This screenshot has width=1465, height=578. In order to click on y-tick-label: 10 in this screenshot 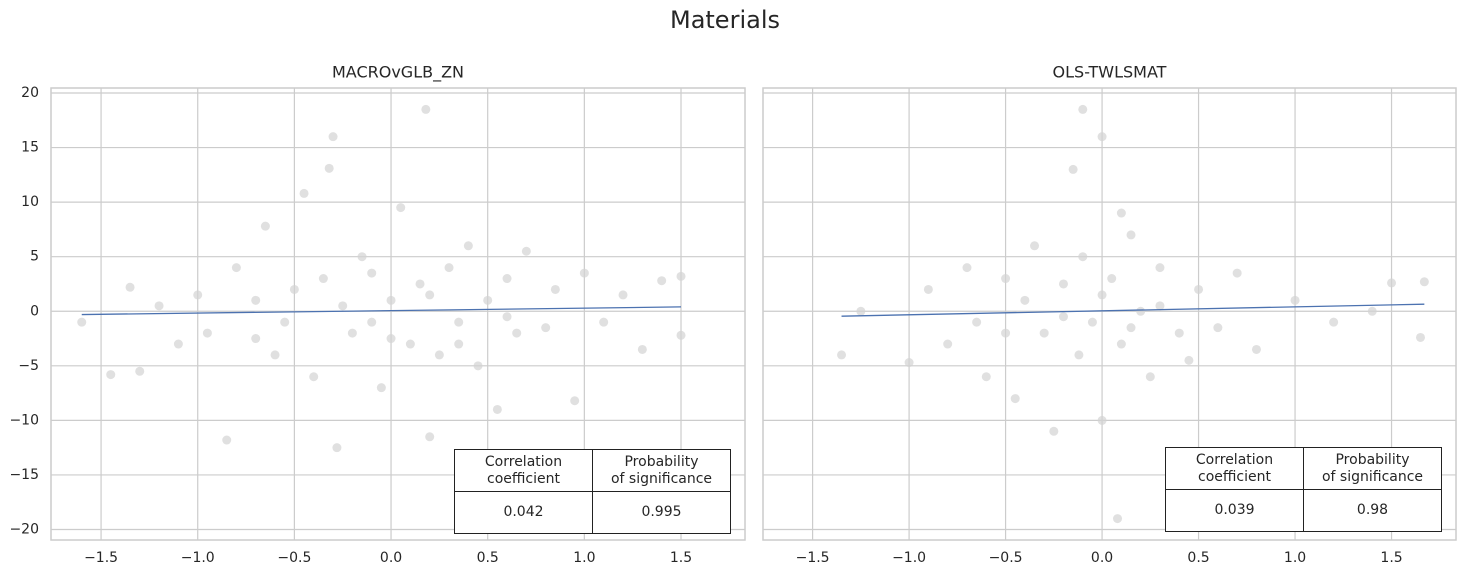, I will do `click(30, 202)`.